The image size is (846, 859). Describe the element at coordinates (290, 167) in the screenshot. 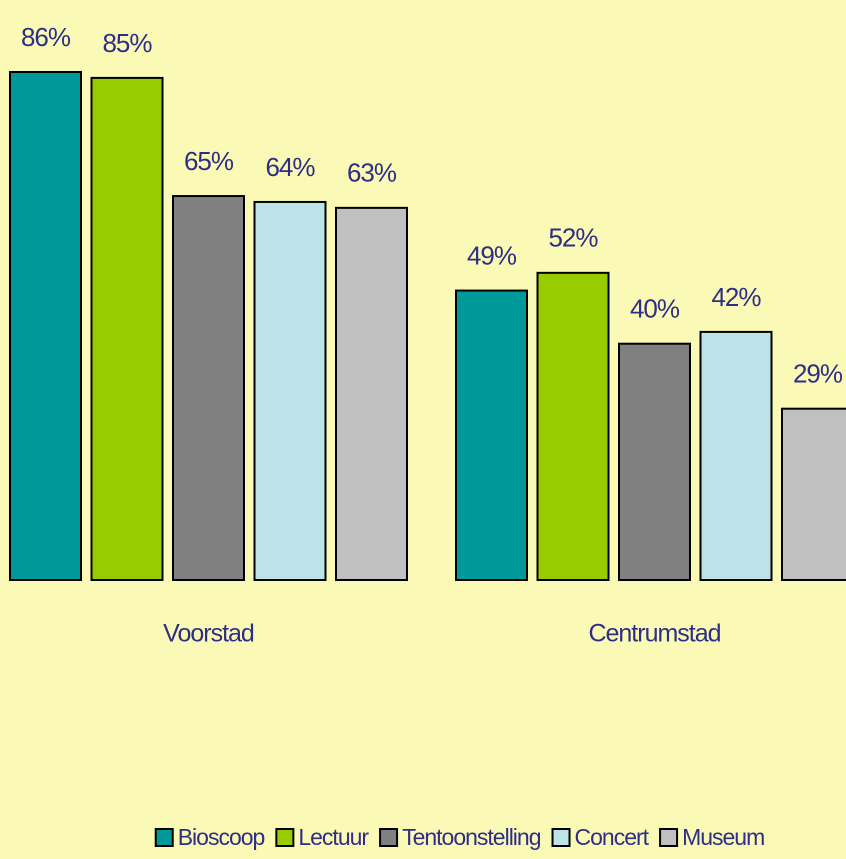

I see `value-label: 64%` at that location.